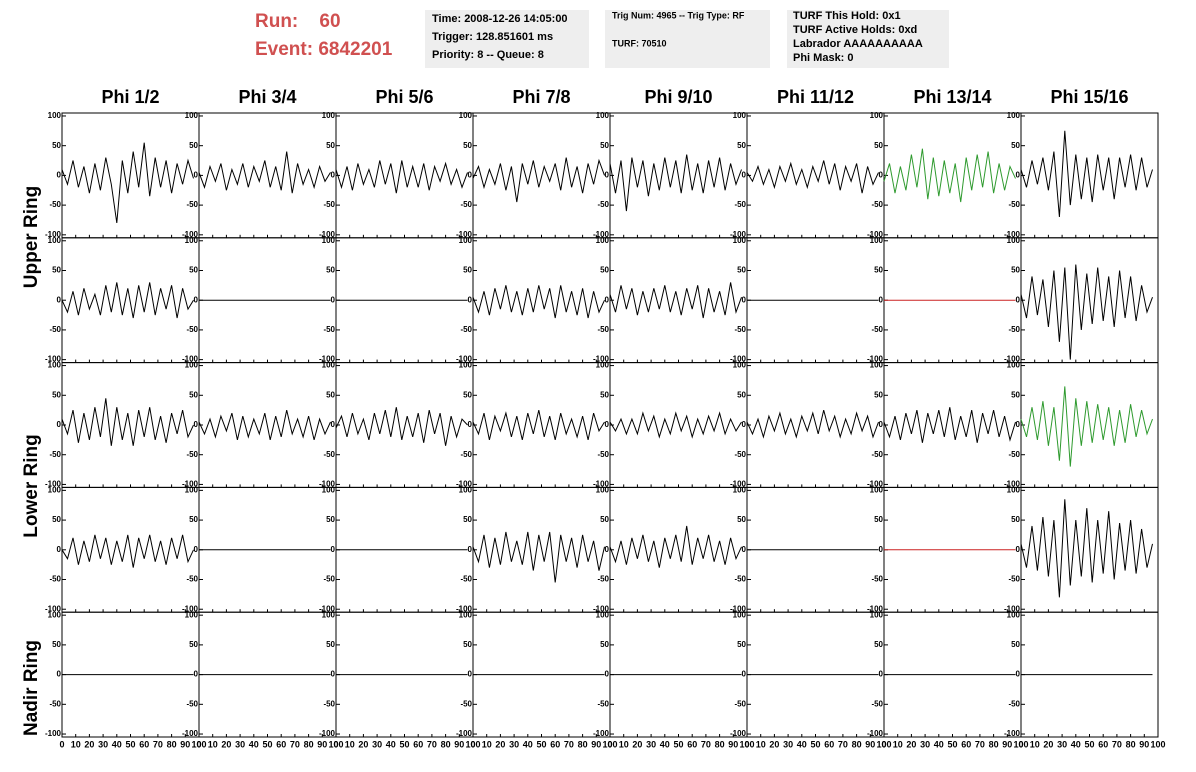 This screenshot has width=1196, height=772. What do you see at coordinates (802, 744) in the screenshot?
I see `x-tick-label: 40` at bounding box center [802, 744].